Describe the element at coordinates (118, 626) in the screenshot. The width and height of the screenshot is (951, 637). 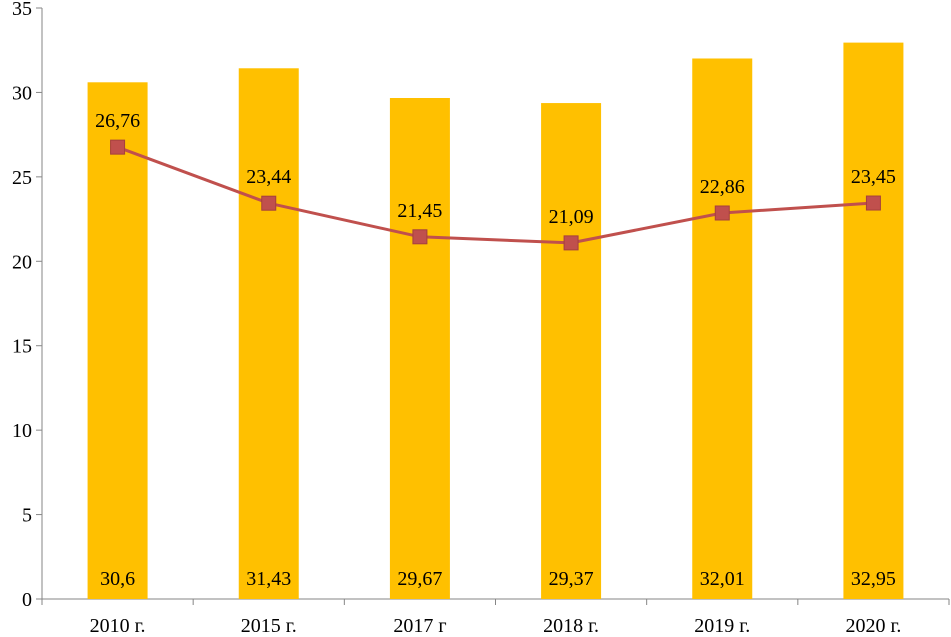
I see `x-tick-label: 2010 г.` at that location.